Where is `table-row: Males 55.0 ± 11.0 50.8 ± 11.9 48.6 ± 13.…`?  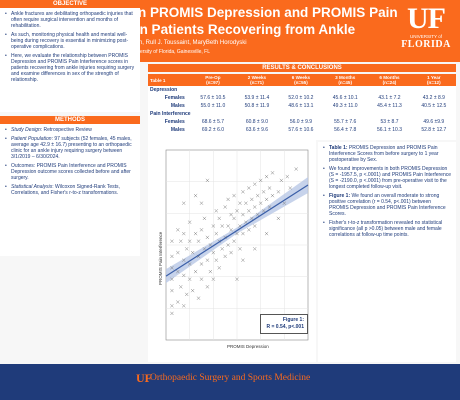
table-row: Males 55.0 ± 11.0 50.8 ± 11.9 48.6 ± 13.… is located at coordinates (302, 106).